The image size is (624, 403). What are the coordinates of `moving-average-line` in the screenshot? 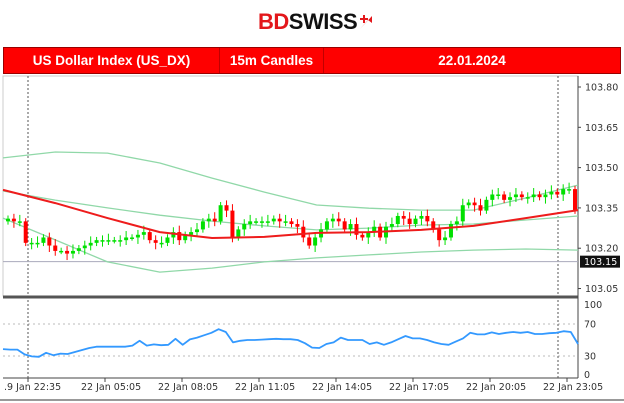 It's located at (290, 213).